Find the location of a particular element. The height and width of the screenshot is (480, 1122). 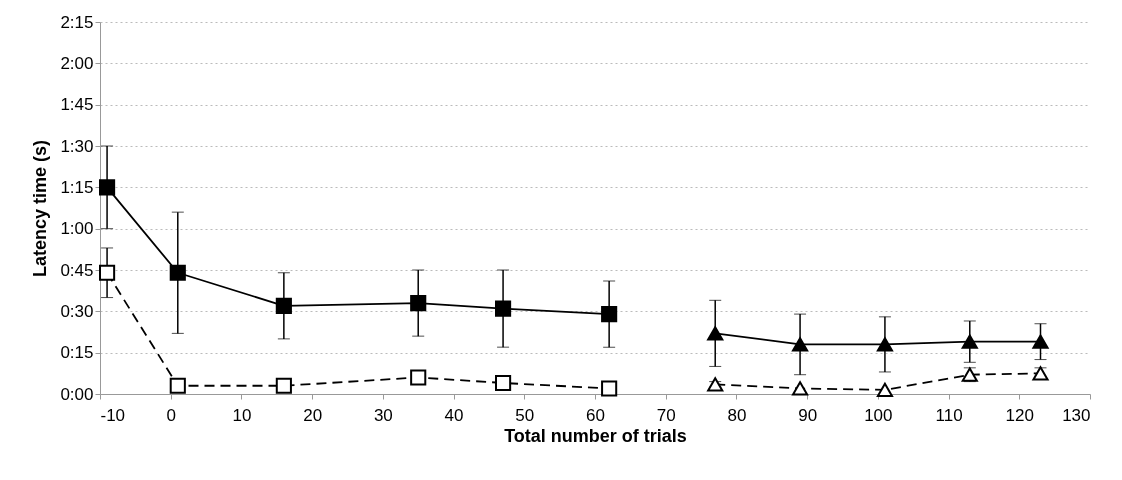

x-tick-label: 0 is located at coordinates (171, 415).